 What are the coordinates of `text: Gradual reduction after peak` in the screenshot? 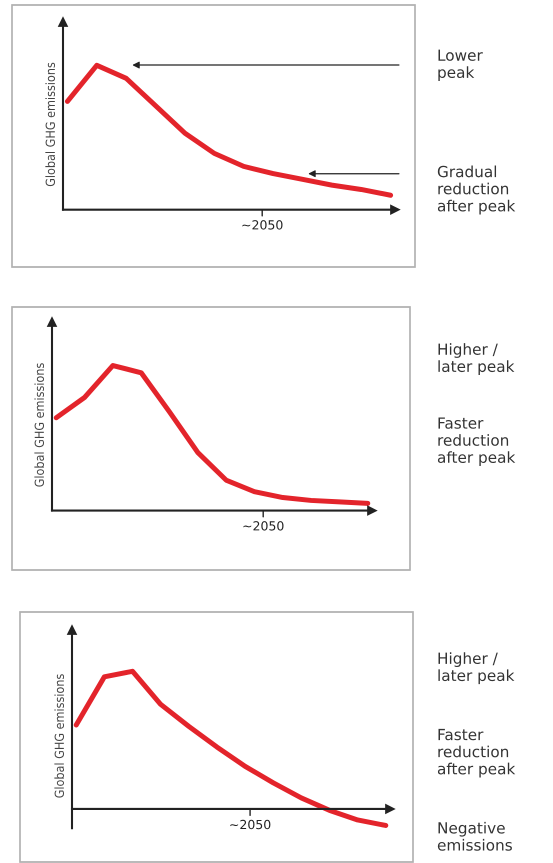 It's located at (477, 190).